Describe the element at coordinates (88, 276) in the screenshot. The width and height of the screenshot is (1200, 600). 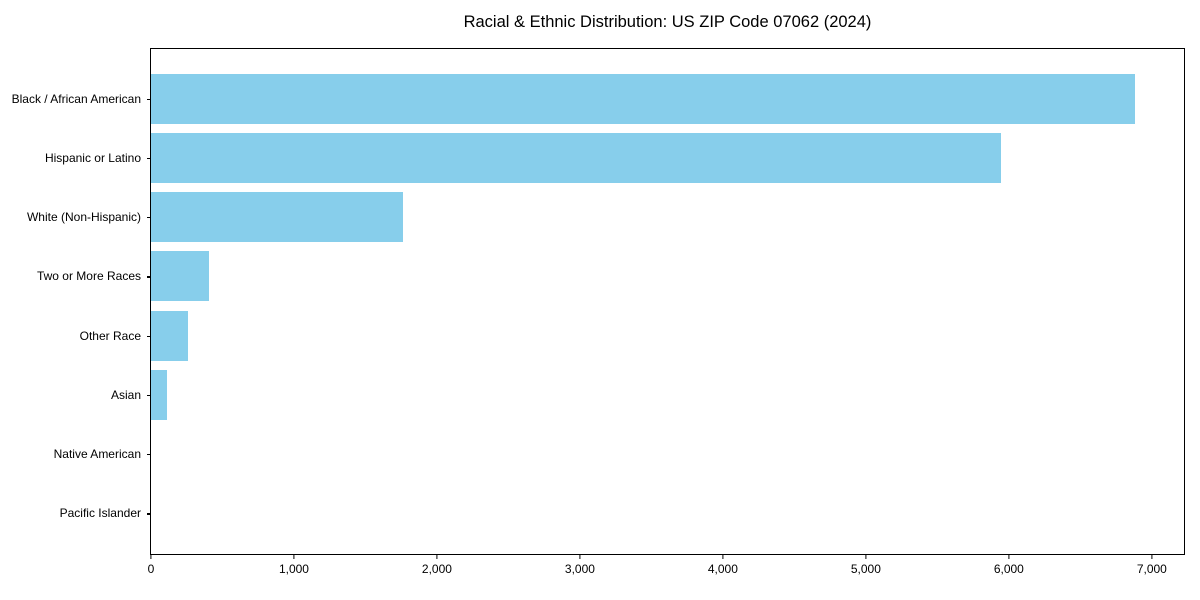
I see `y-axis-label: Two or More Races` at that location.